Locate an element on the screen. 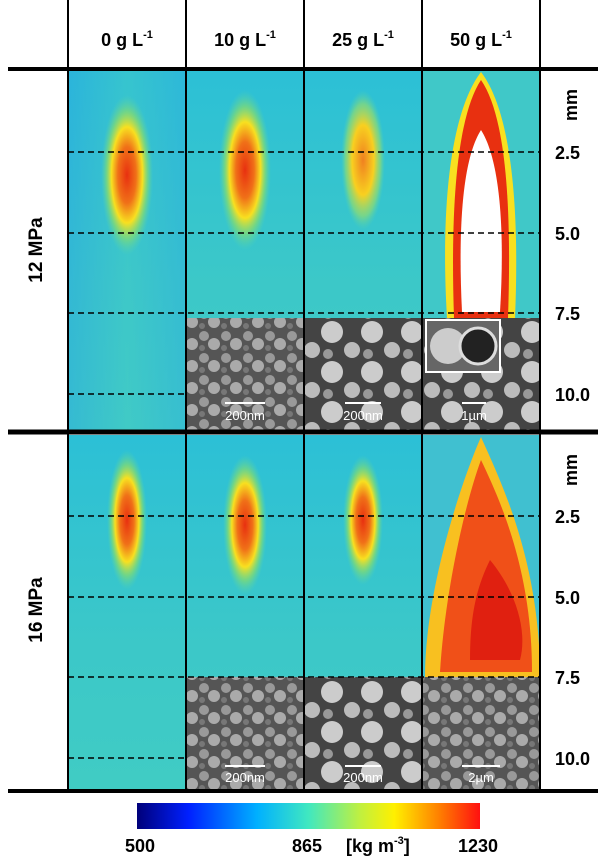 This screenshot has height=858, width=606. colorbar-min: 500 is located at coordinates (140, 846).